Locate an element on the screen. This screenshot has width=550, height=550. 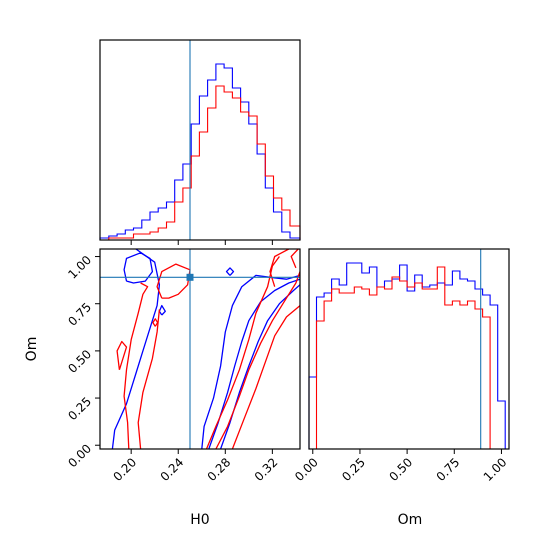
om-marginal-ticks: 0.00 0.25 0.50 0.75 1.00 is located at coordinates (401, 466).